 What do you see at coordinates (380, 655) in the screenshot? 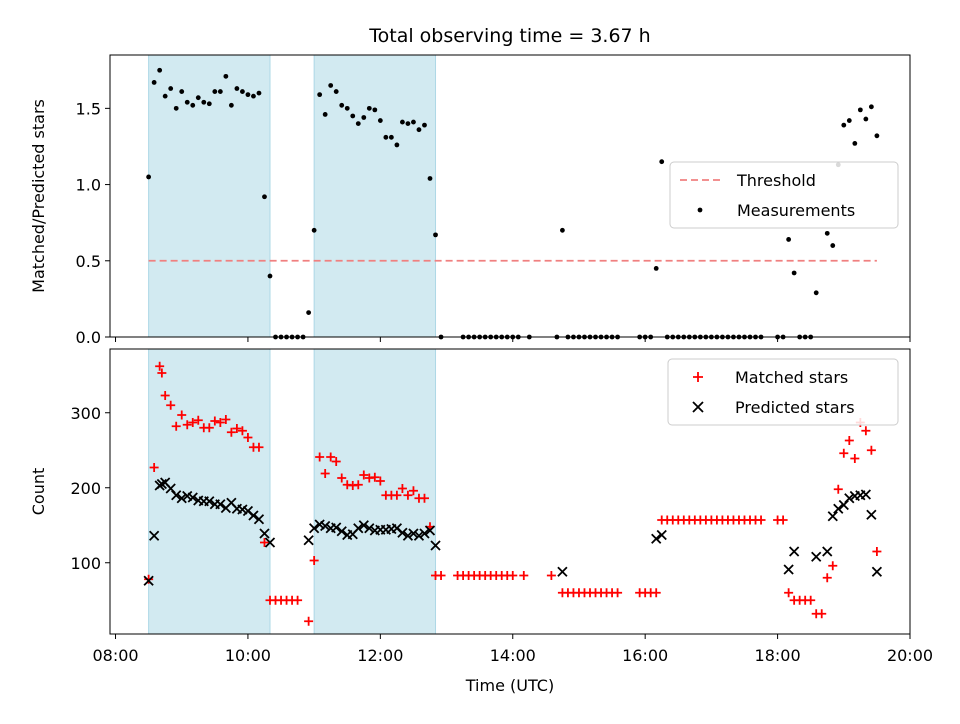
I see `x-tick-label: 12:00` at bounding box center [380, 655].